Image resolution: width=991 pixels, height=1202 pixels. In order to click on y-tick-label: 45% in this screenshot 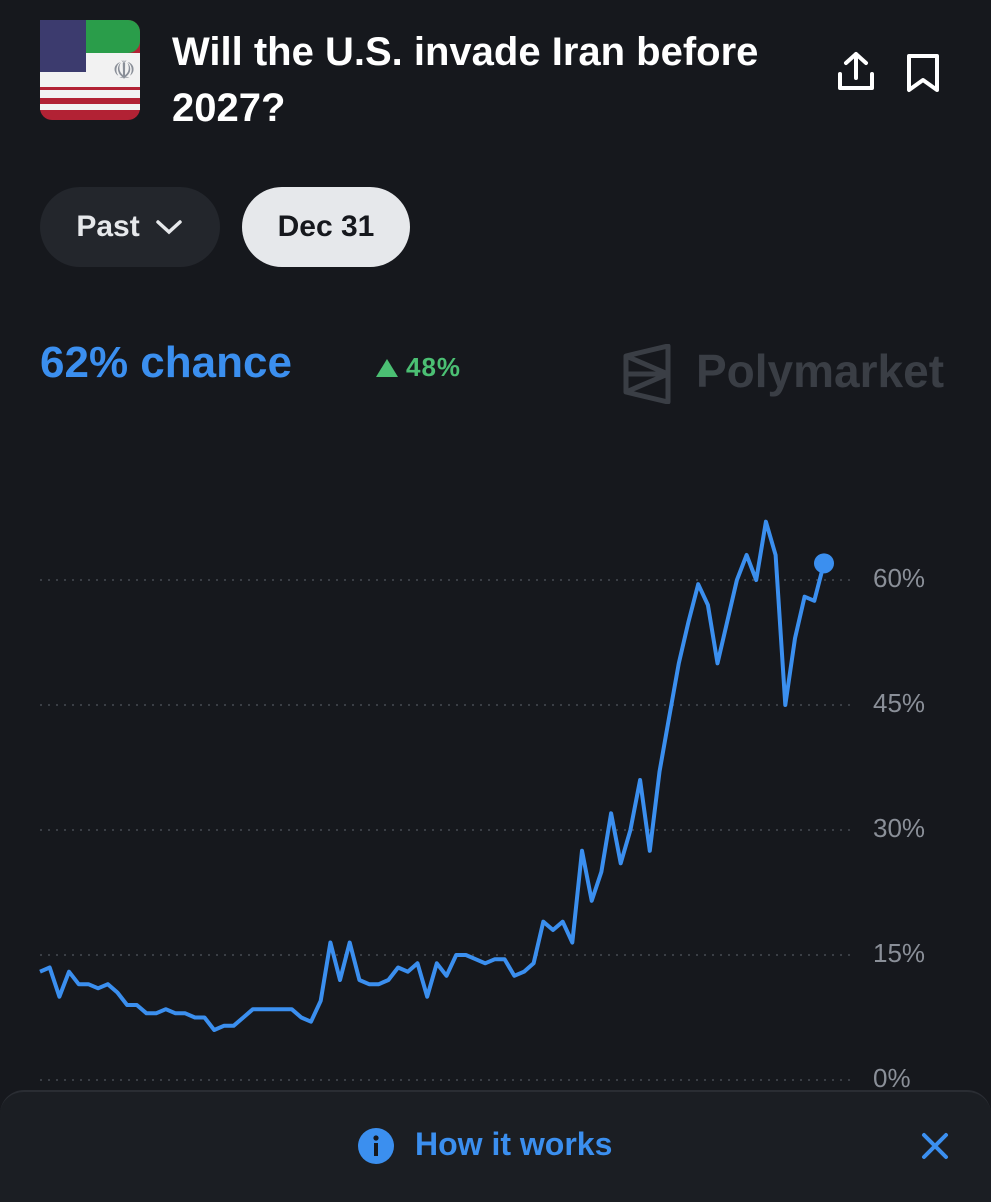, I will do `click(899, 703)`.